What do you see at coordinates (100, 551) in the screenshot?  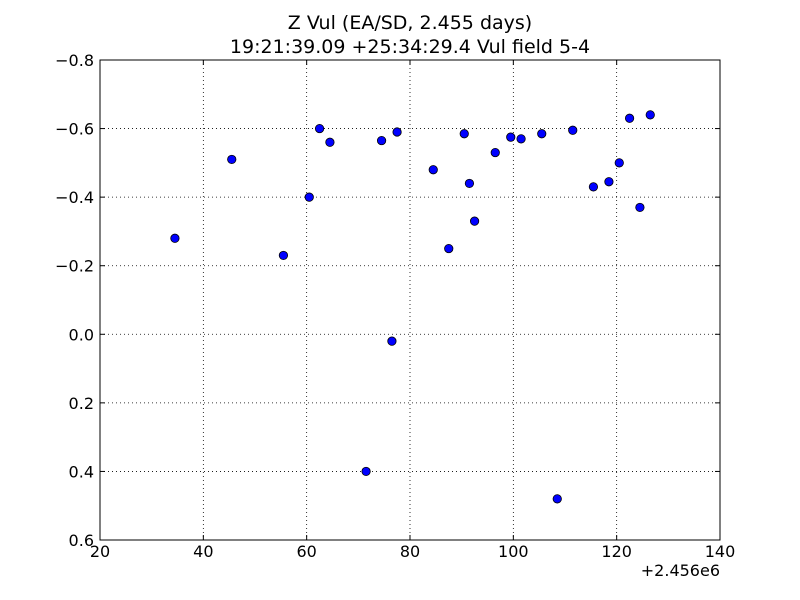 I see `x-tick-label: 20` at bounding box center [100, 551].